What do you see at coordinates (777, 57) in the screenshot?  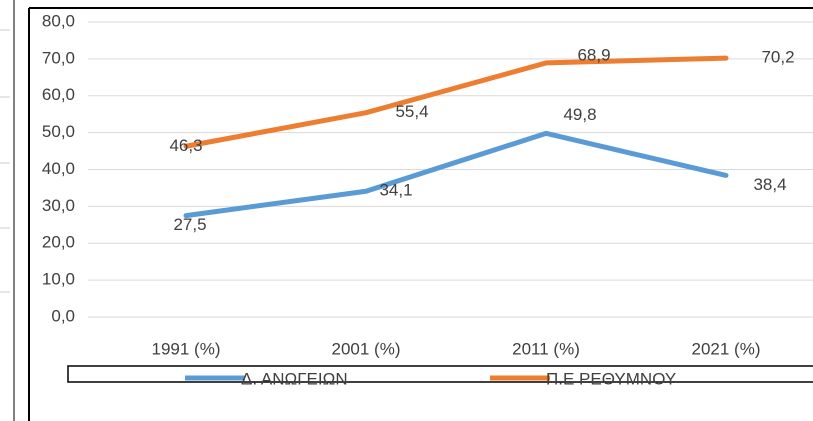 I see `data-label: 70,2` at bounding box center [777, 57].